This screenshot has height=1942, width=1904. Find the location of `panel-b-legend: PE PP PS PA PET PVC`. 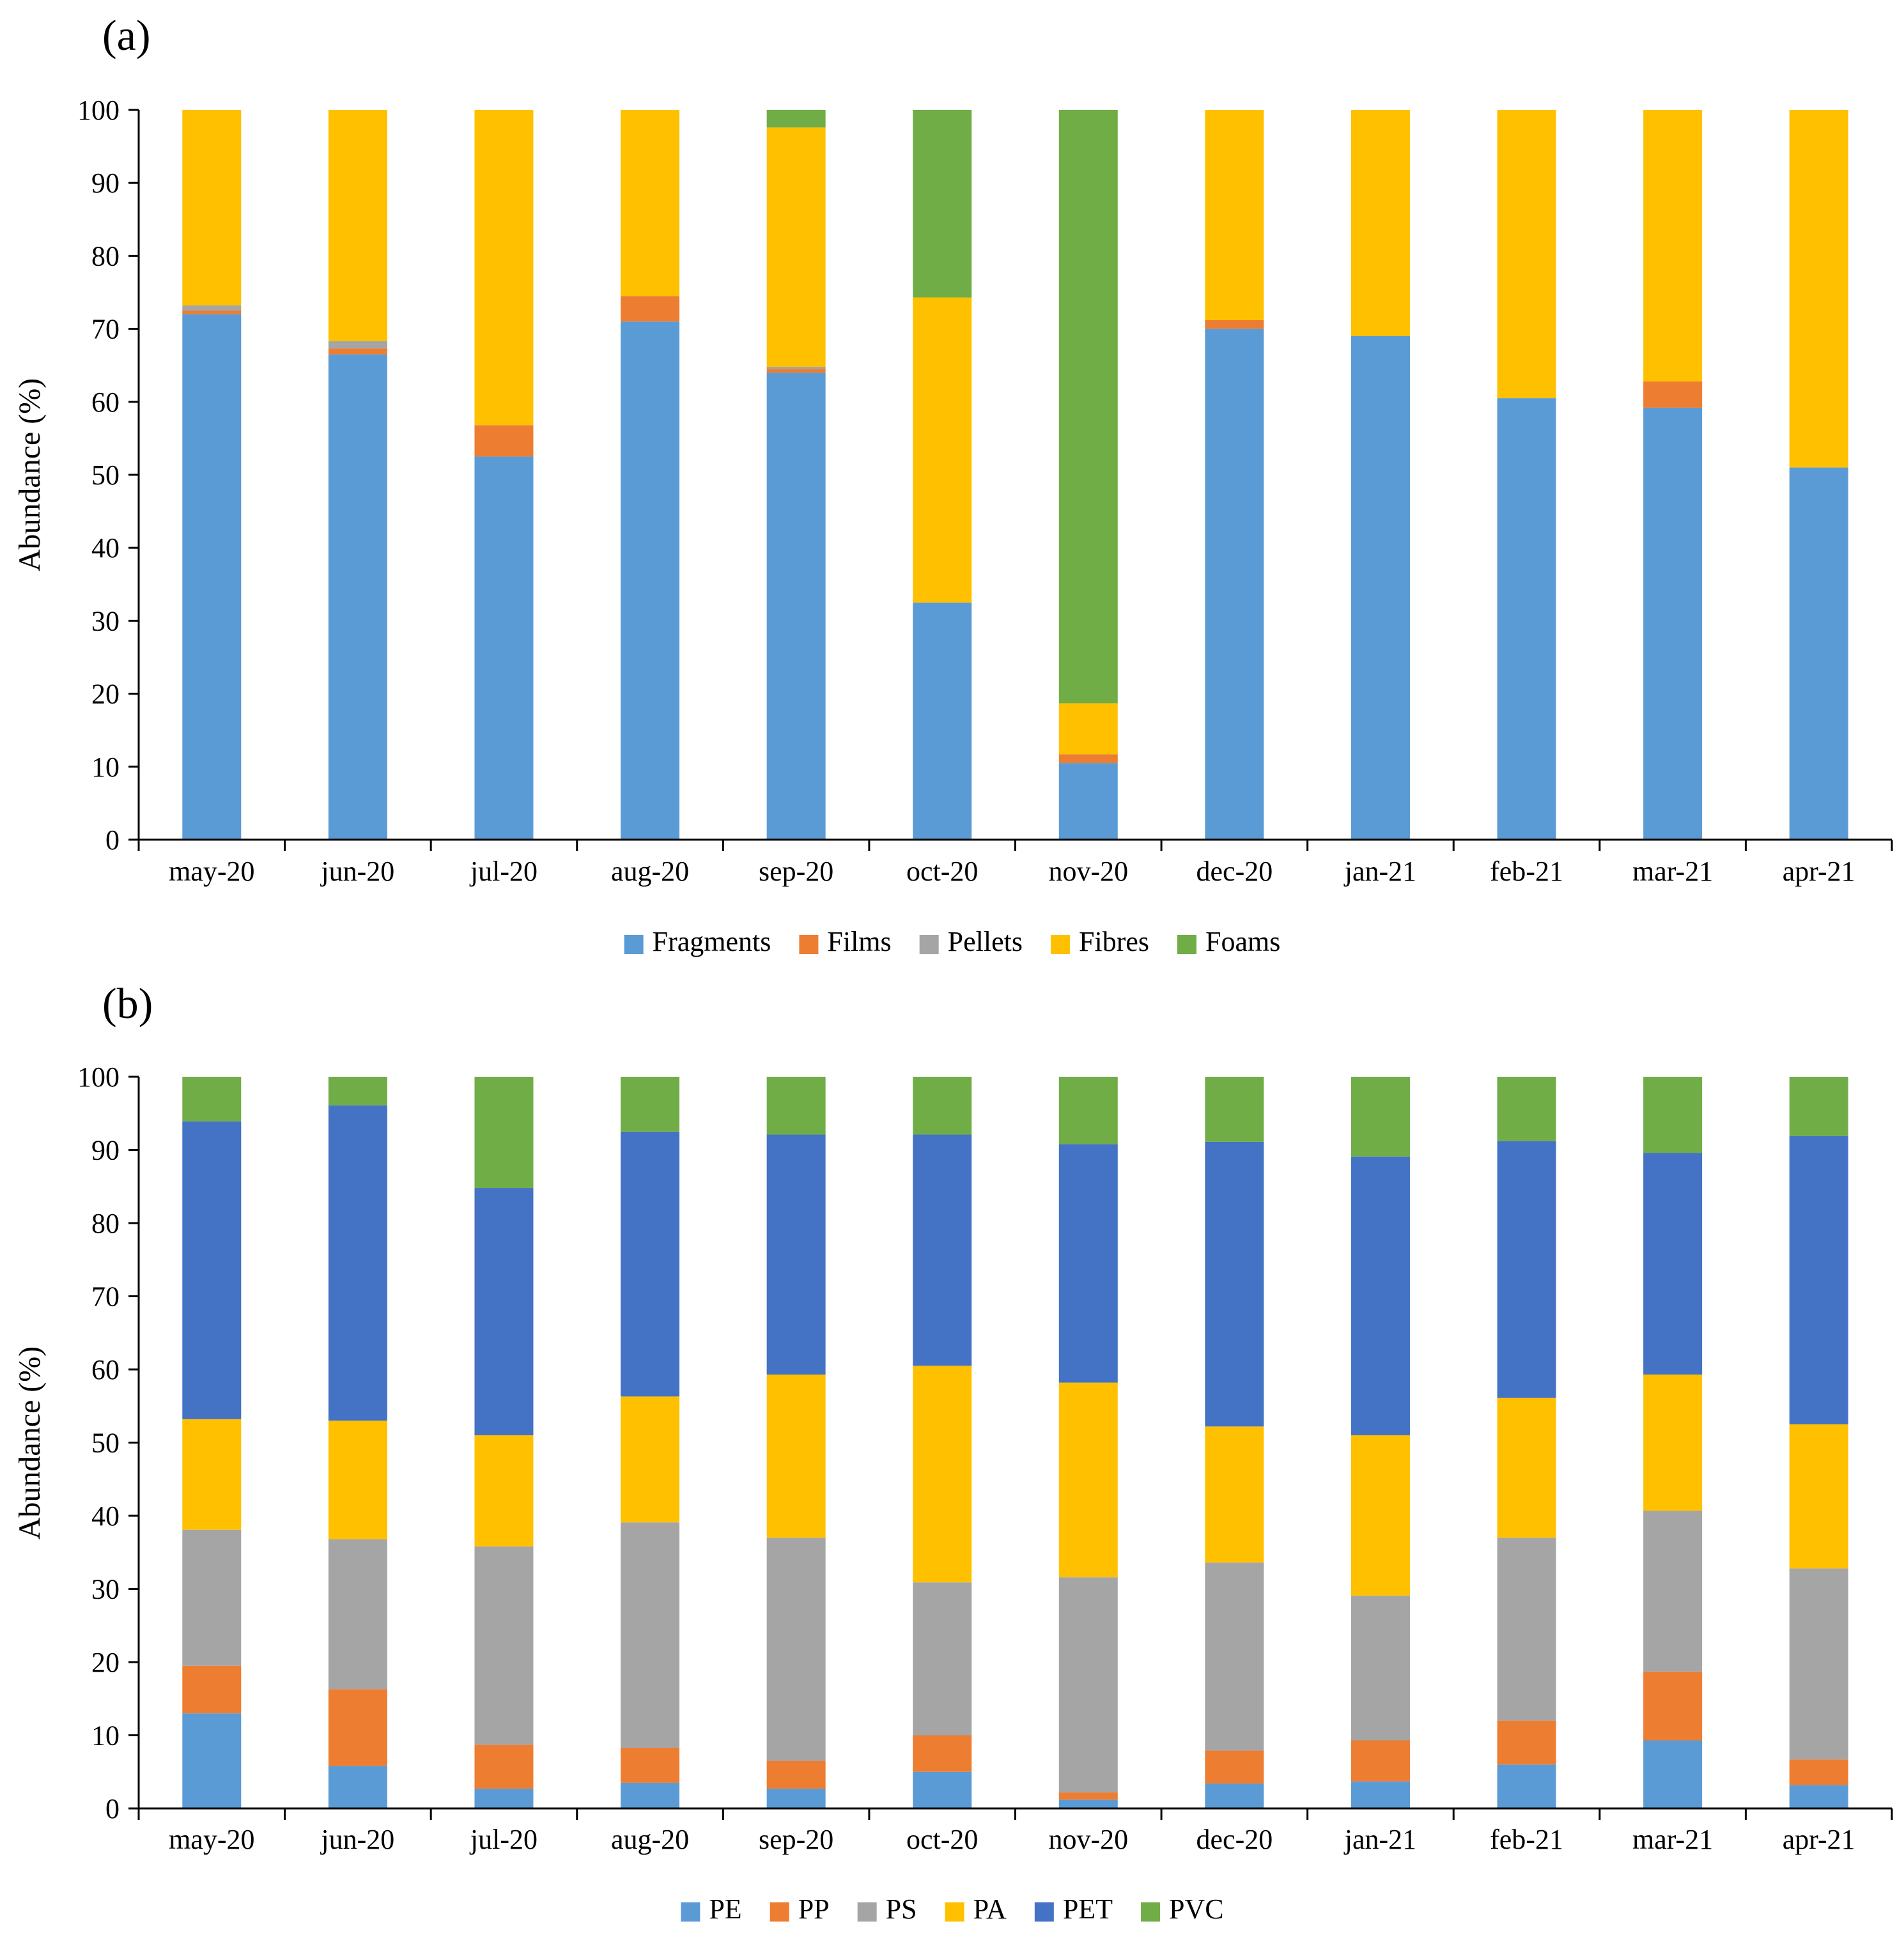

panel-b-legend: PE PP PS PA PET PVC is located at coordinates (952, 1909).